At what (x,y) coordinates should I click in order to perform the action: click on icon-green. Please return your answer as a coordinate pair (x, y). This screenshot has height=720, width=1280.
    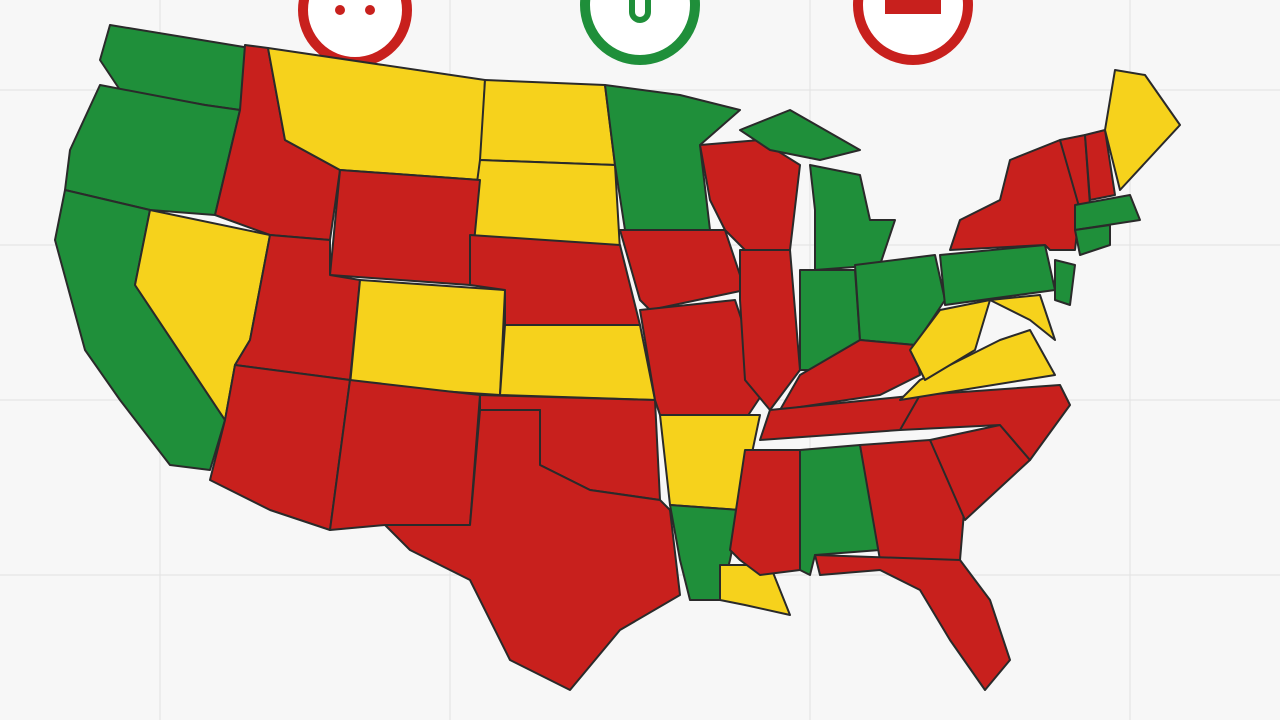
    Looking at the image, I should click on (640, 32).